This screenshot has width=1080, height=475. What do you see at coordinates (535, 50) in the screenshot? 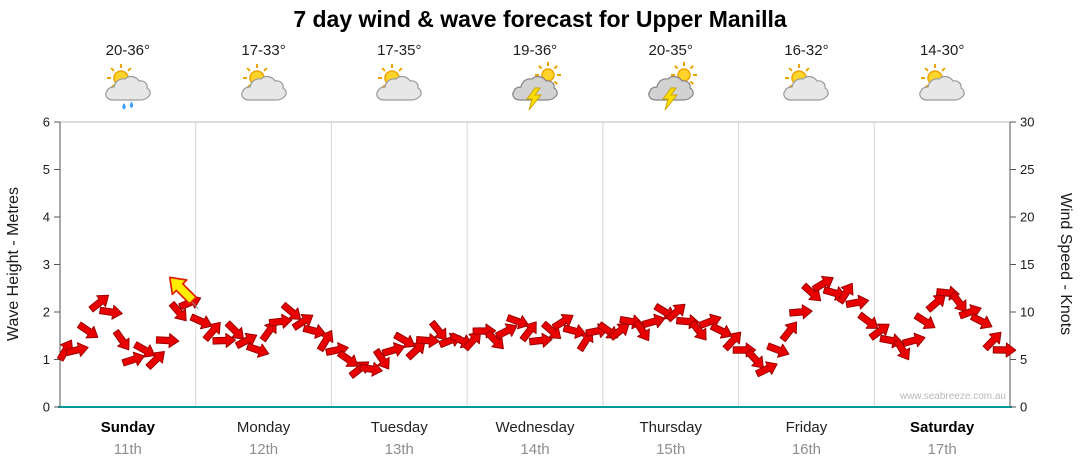
I see `temperature-range: 19-36°` at bounding box center [535, 50].